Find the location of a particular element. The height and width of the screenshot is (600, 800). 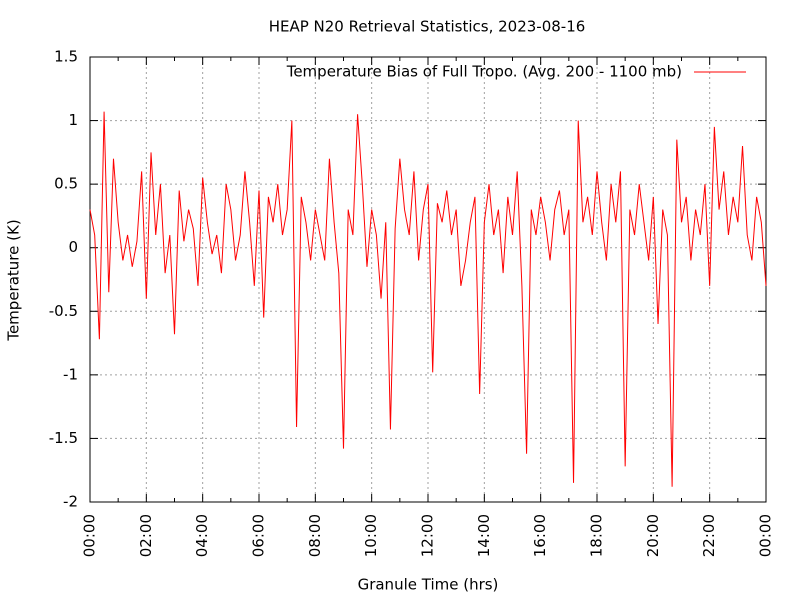

y-tick-label: -0.5 is located at coordinates (63, 311).